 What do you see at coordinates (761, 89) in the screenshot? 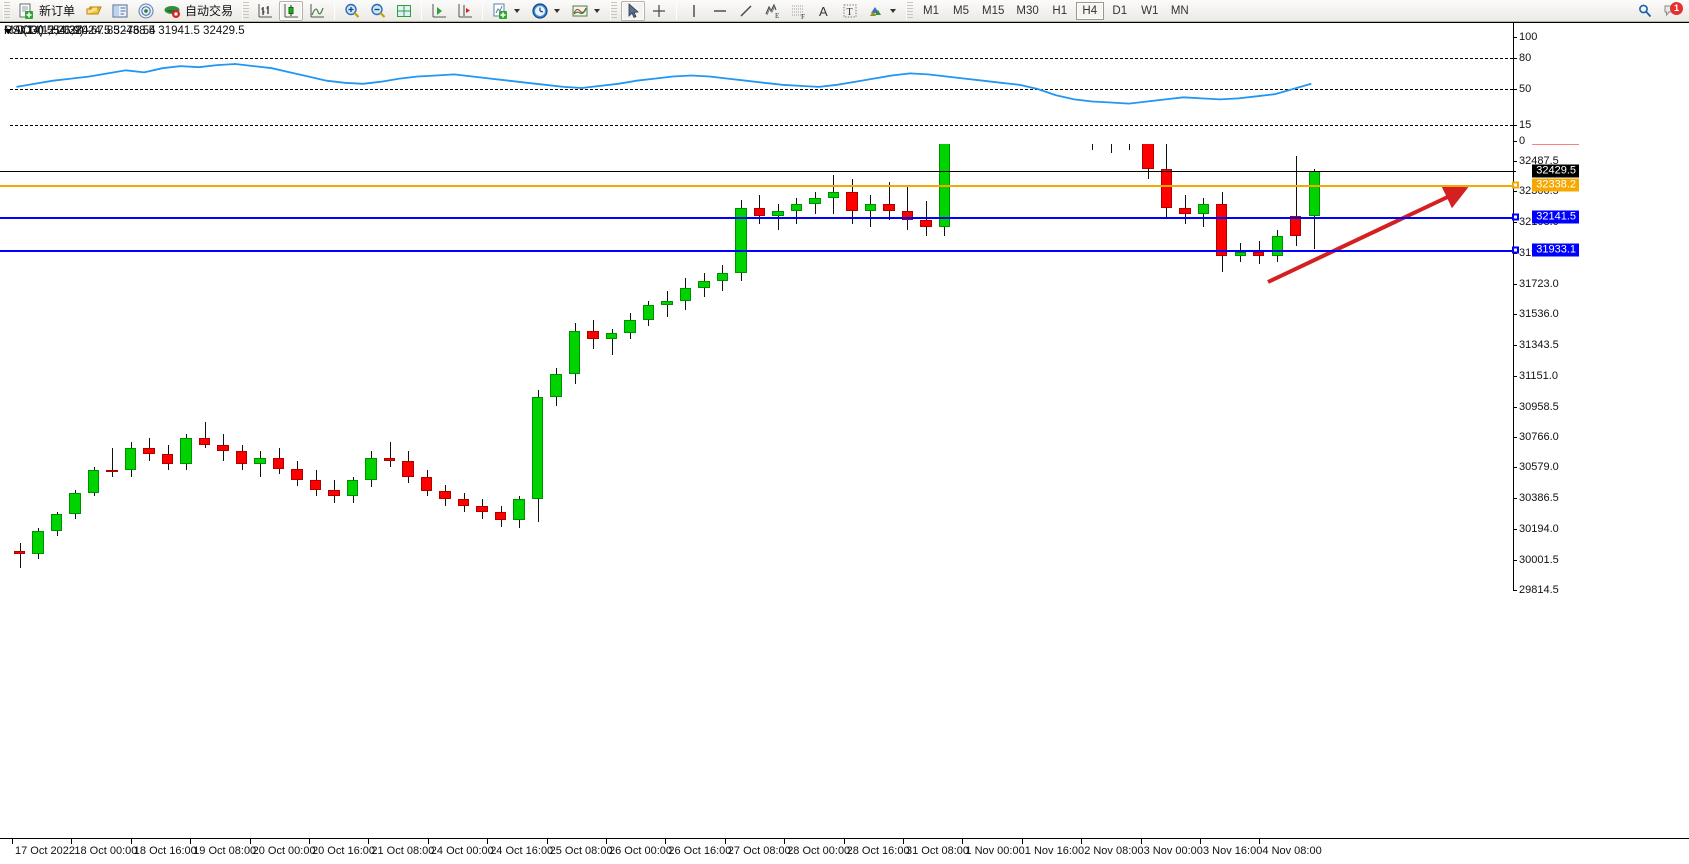
I see `rsi-level-line` at bounding box center [761, 89].